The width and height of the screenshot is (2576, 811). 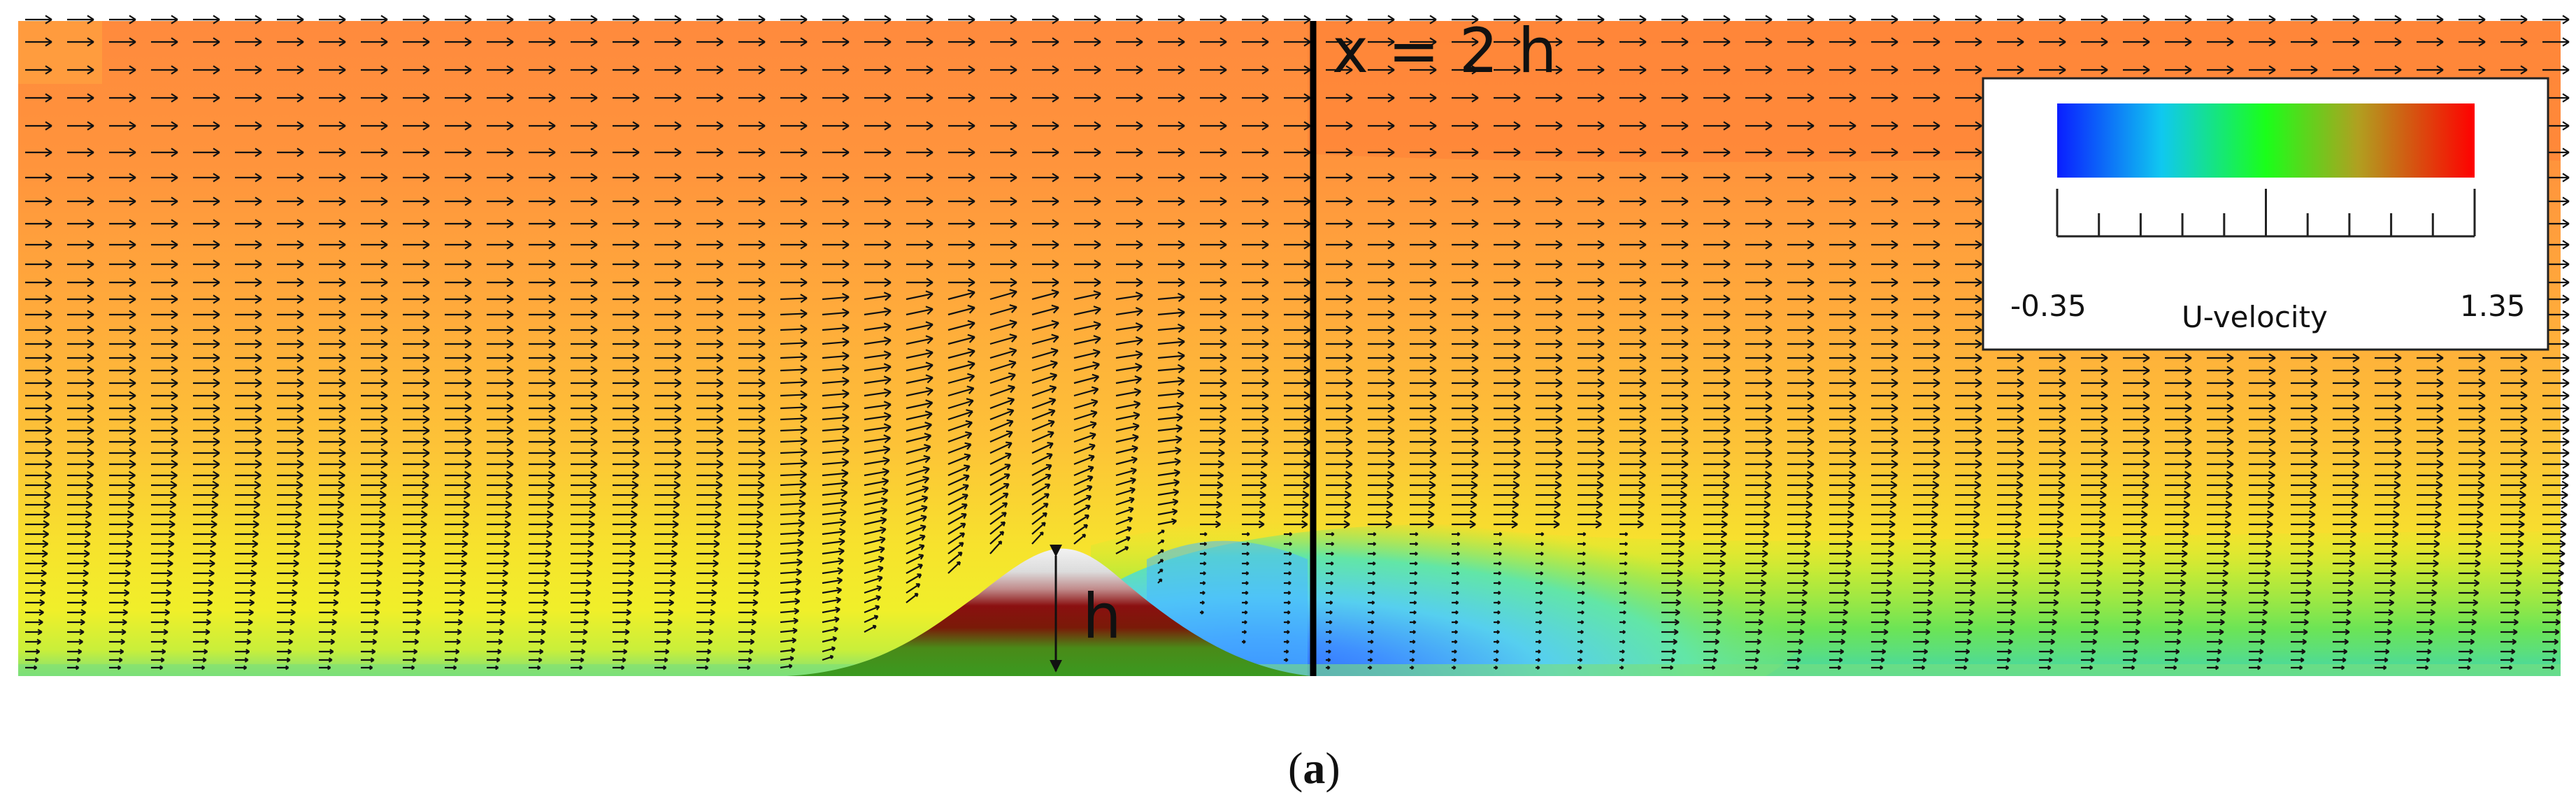 I want to click on colorbar-ticks, so click(x=2266, y=213).